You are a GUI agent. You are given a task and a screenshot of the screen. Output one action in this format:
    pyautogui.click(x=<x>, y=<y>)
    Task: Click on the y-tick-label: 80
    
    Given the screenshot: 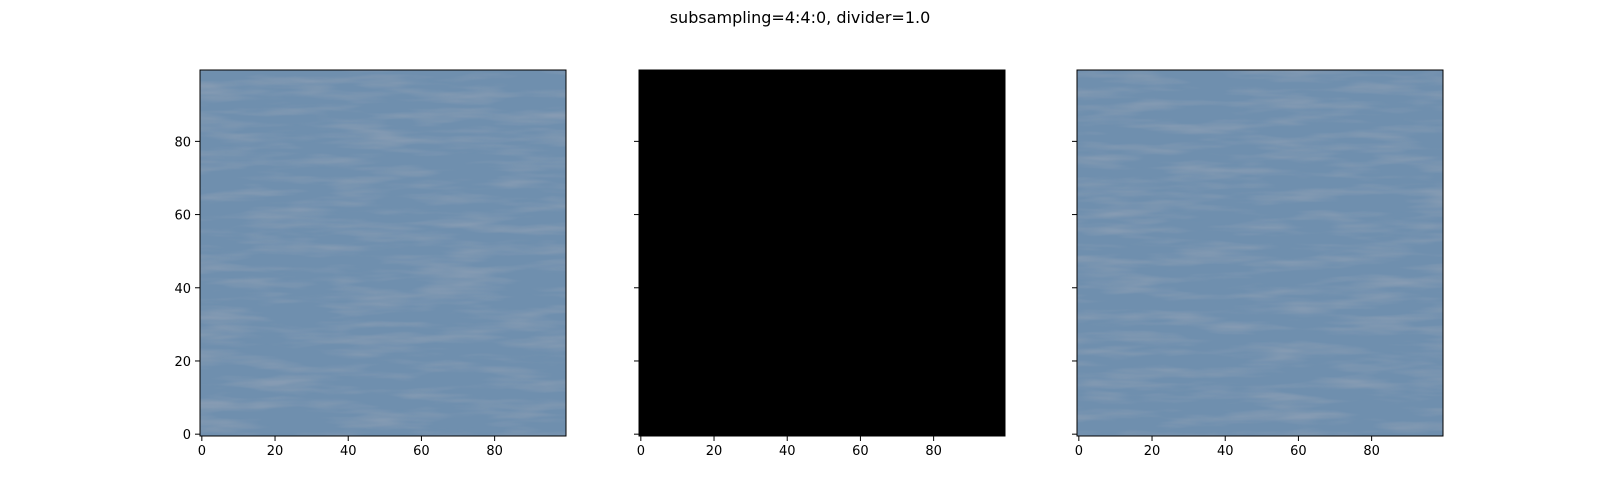 What is the action you would take?
    pyautogui.click(x=182, y=142)
    